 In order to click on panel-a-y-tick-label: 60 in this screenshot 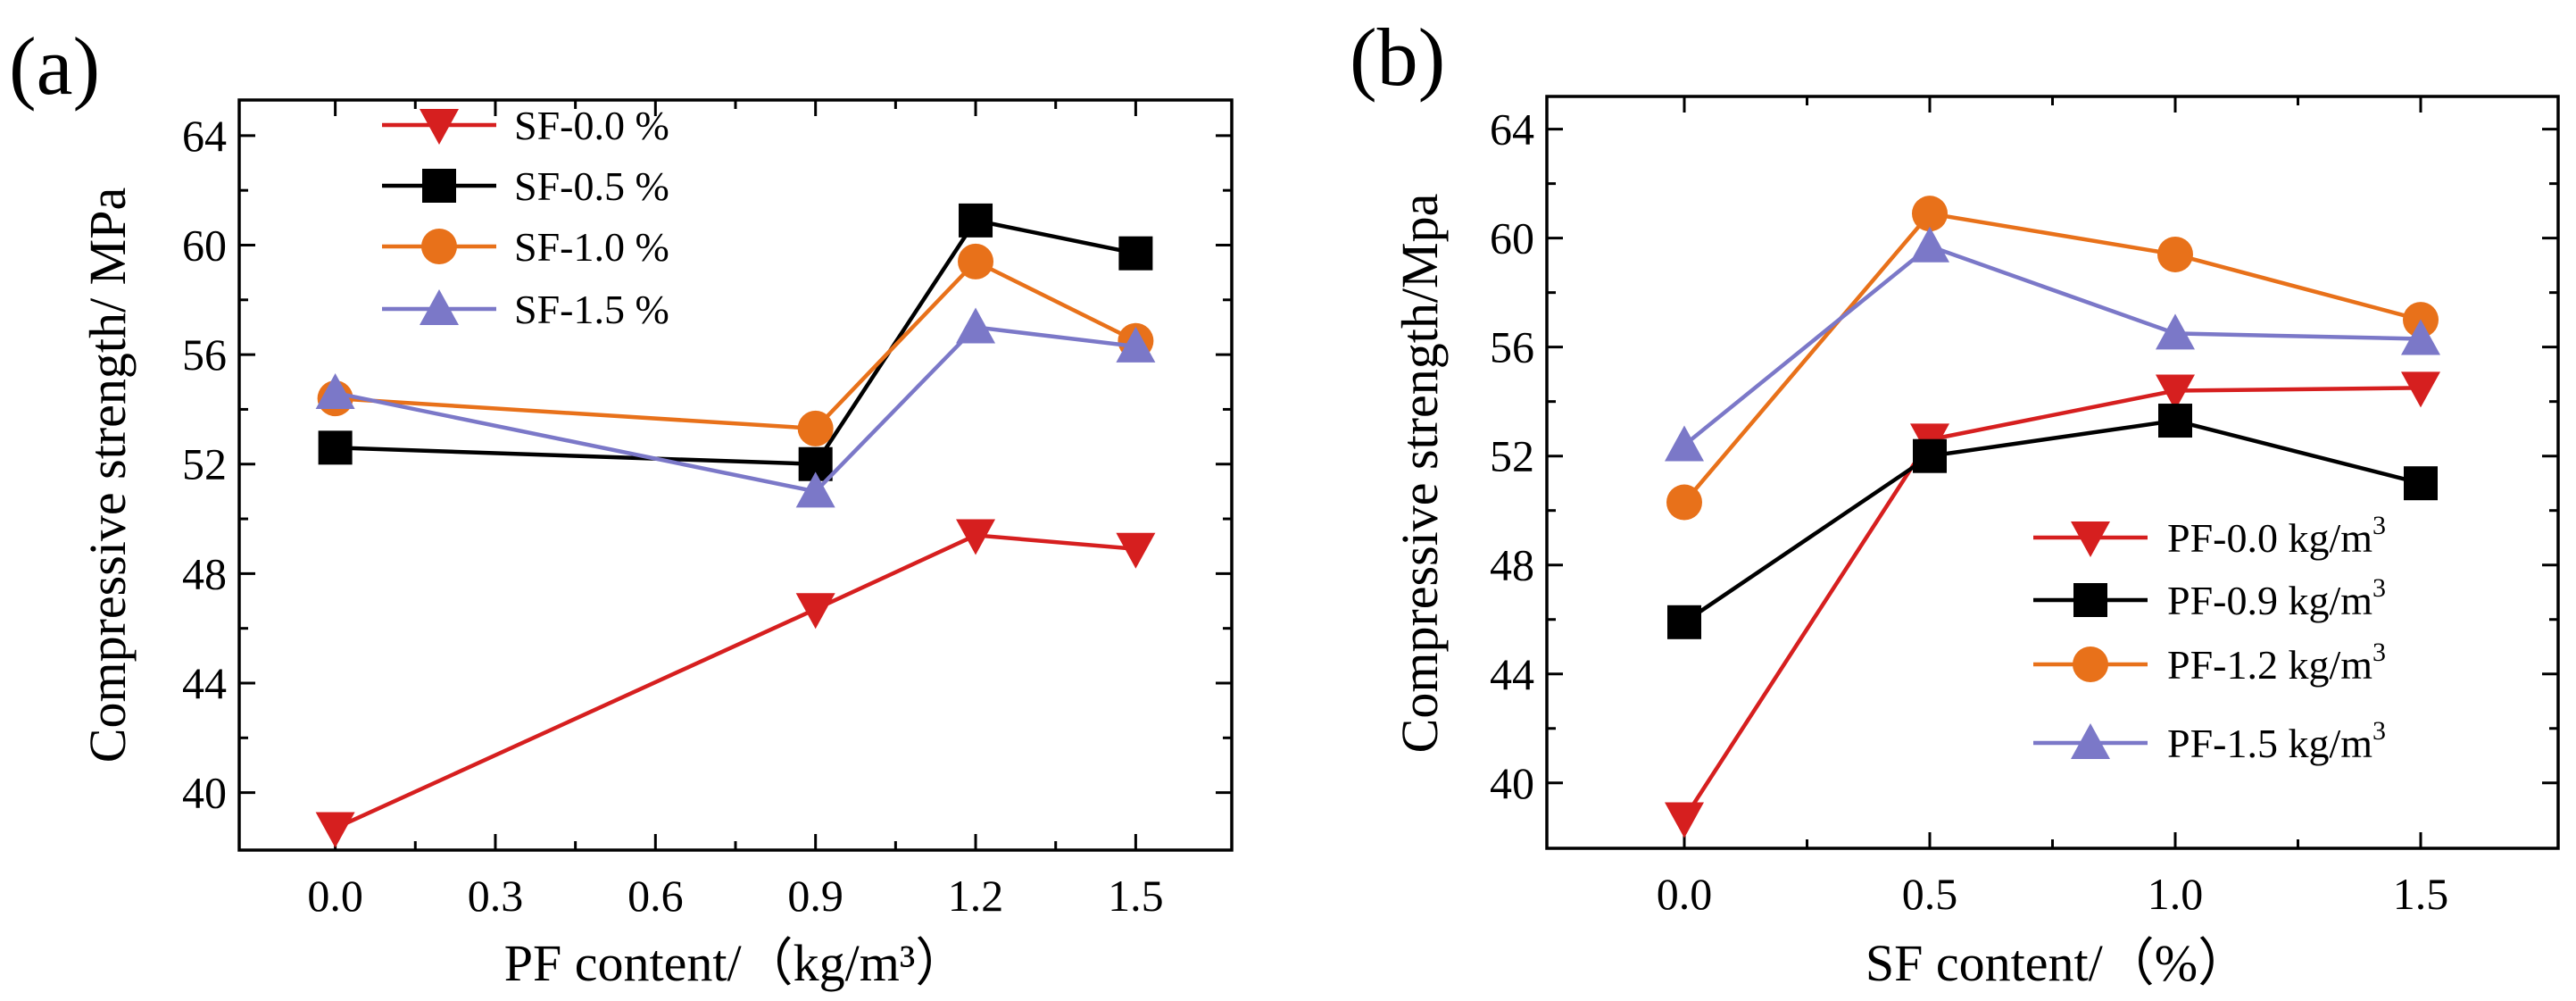, I will do `click(205, 245)`.